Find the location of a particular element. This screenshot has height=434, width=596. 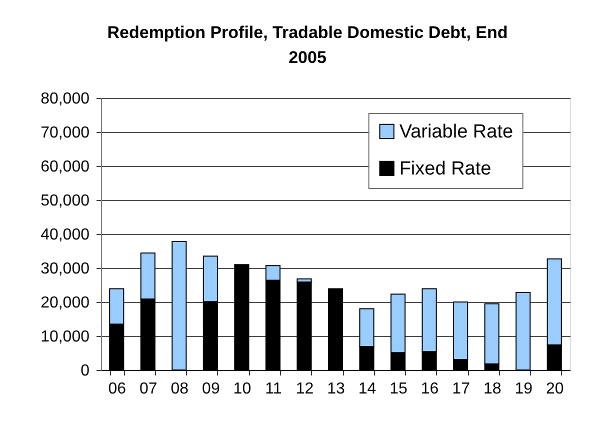

x-tick-label: 09 is located at coordinates (211, 389).